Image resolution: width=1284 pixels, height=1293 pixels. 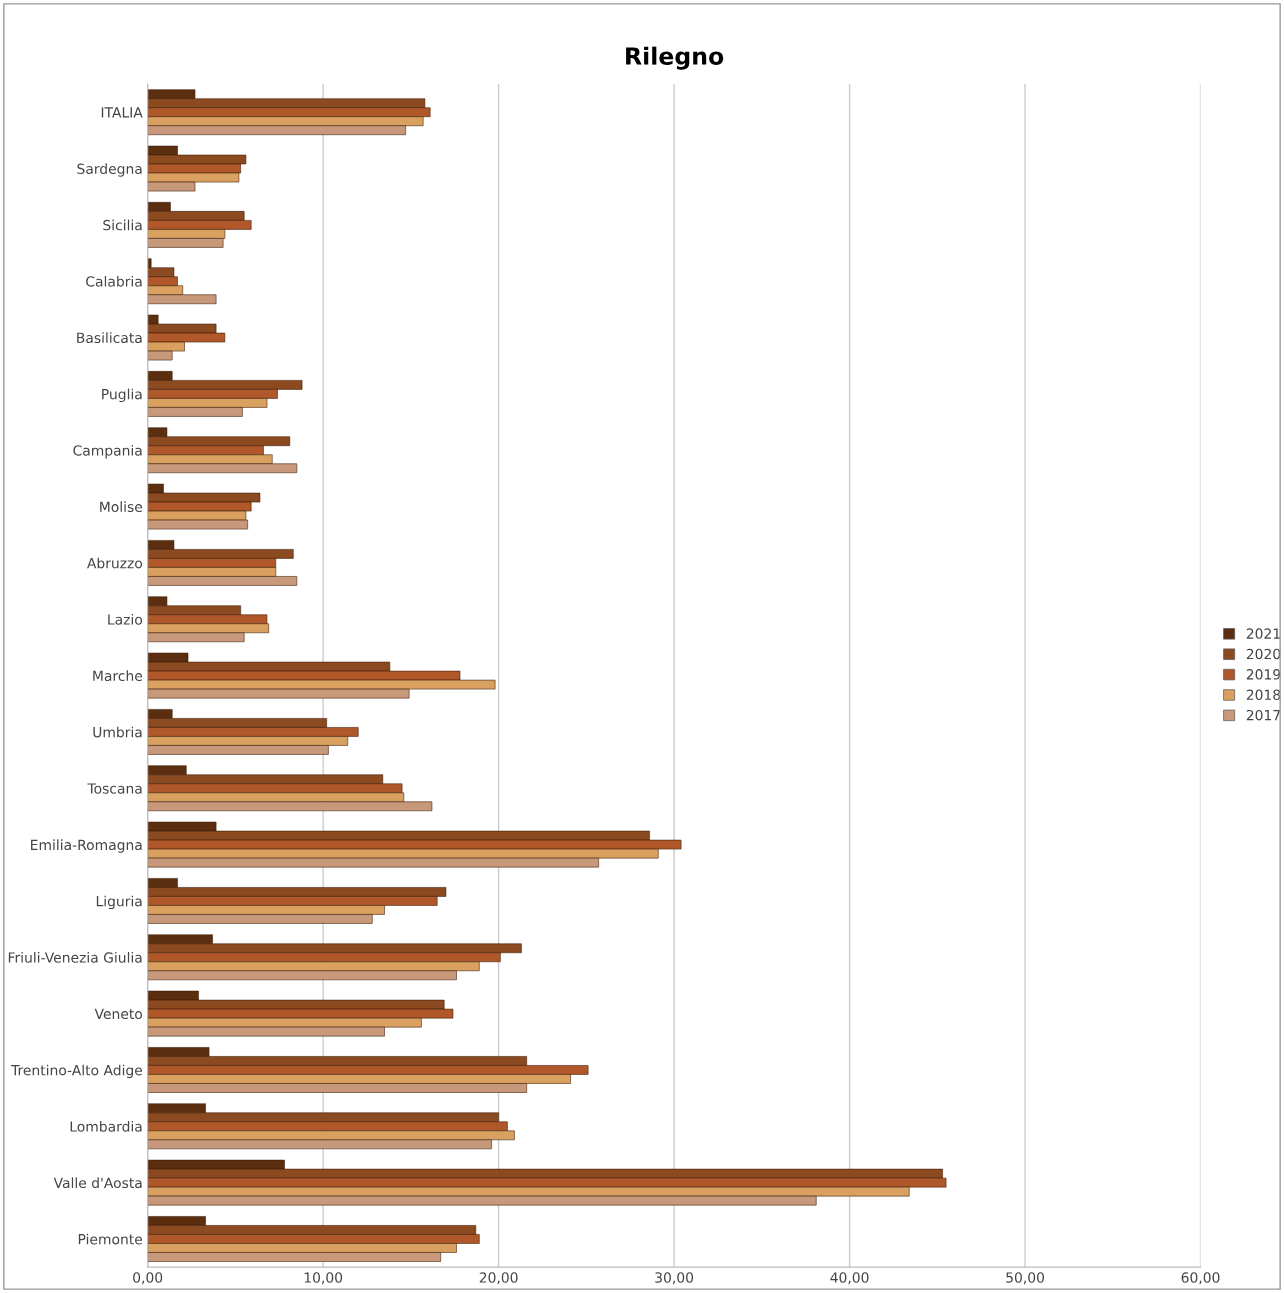 I want to click on y-tick-label: Piemonte, so click(x=110, y=1239).